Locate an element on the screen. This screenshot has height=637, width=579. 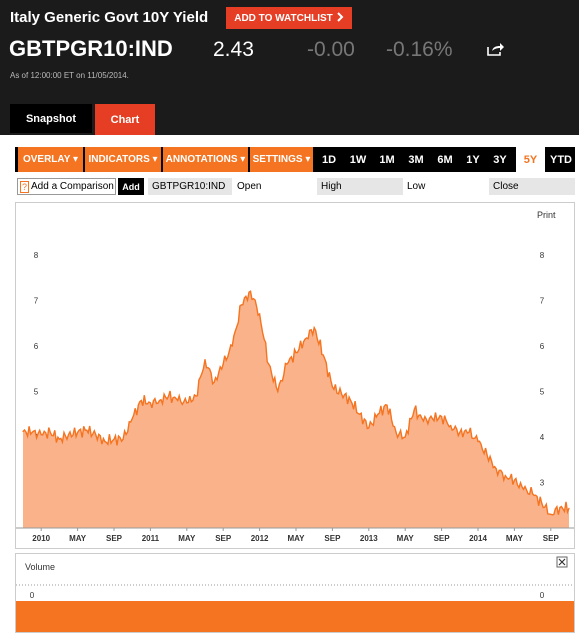
range-1y: 1Y is located at coordinates (473, 159).